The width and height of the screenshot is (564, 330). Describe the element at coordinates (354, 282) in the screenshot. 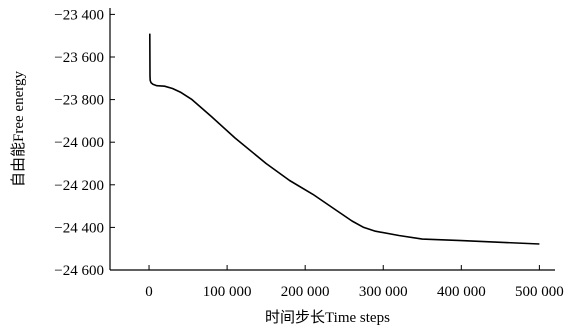

I see `x-ticks: 0 100 000 200 000 300 000 400 000 500 000` at that location.